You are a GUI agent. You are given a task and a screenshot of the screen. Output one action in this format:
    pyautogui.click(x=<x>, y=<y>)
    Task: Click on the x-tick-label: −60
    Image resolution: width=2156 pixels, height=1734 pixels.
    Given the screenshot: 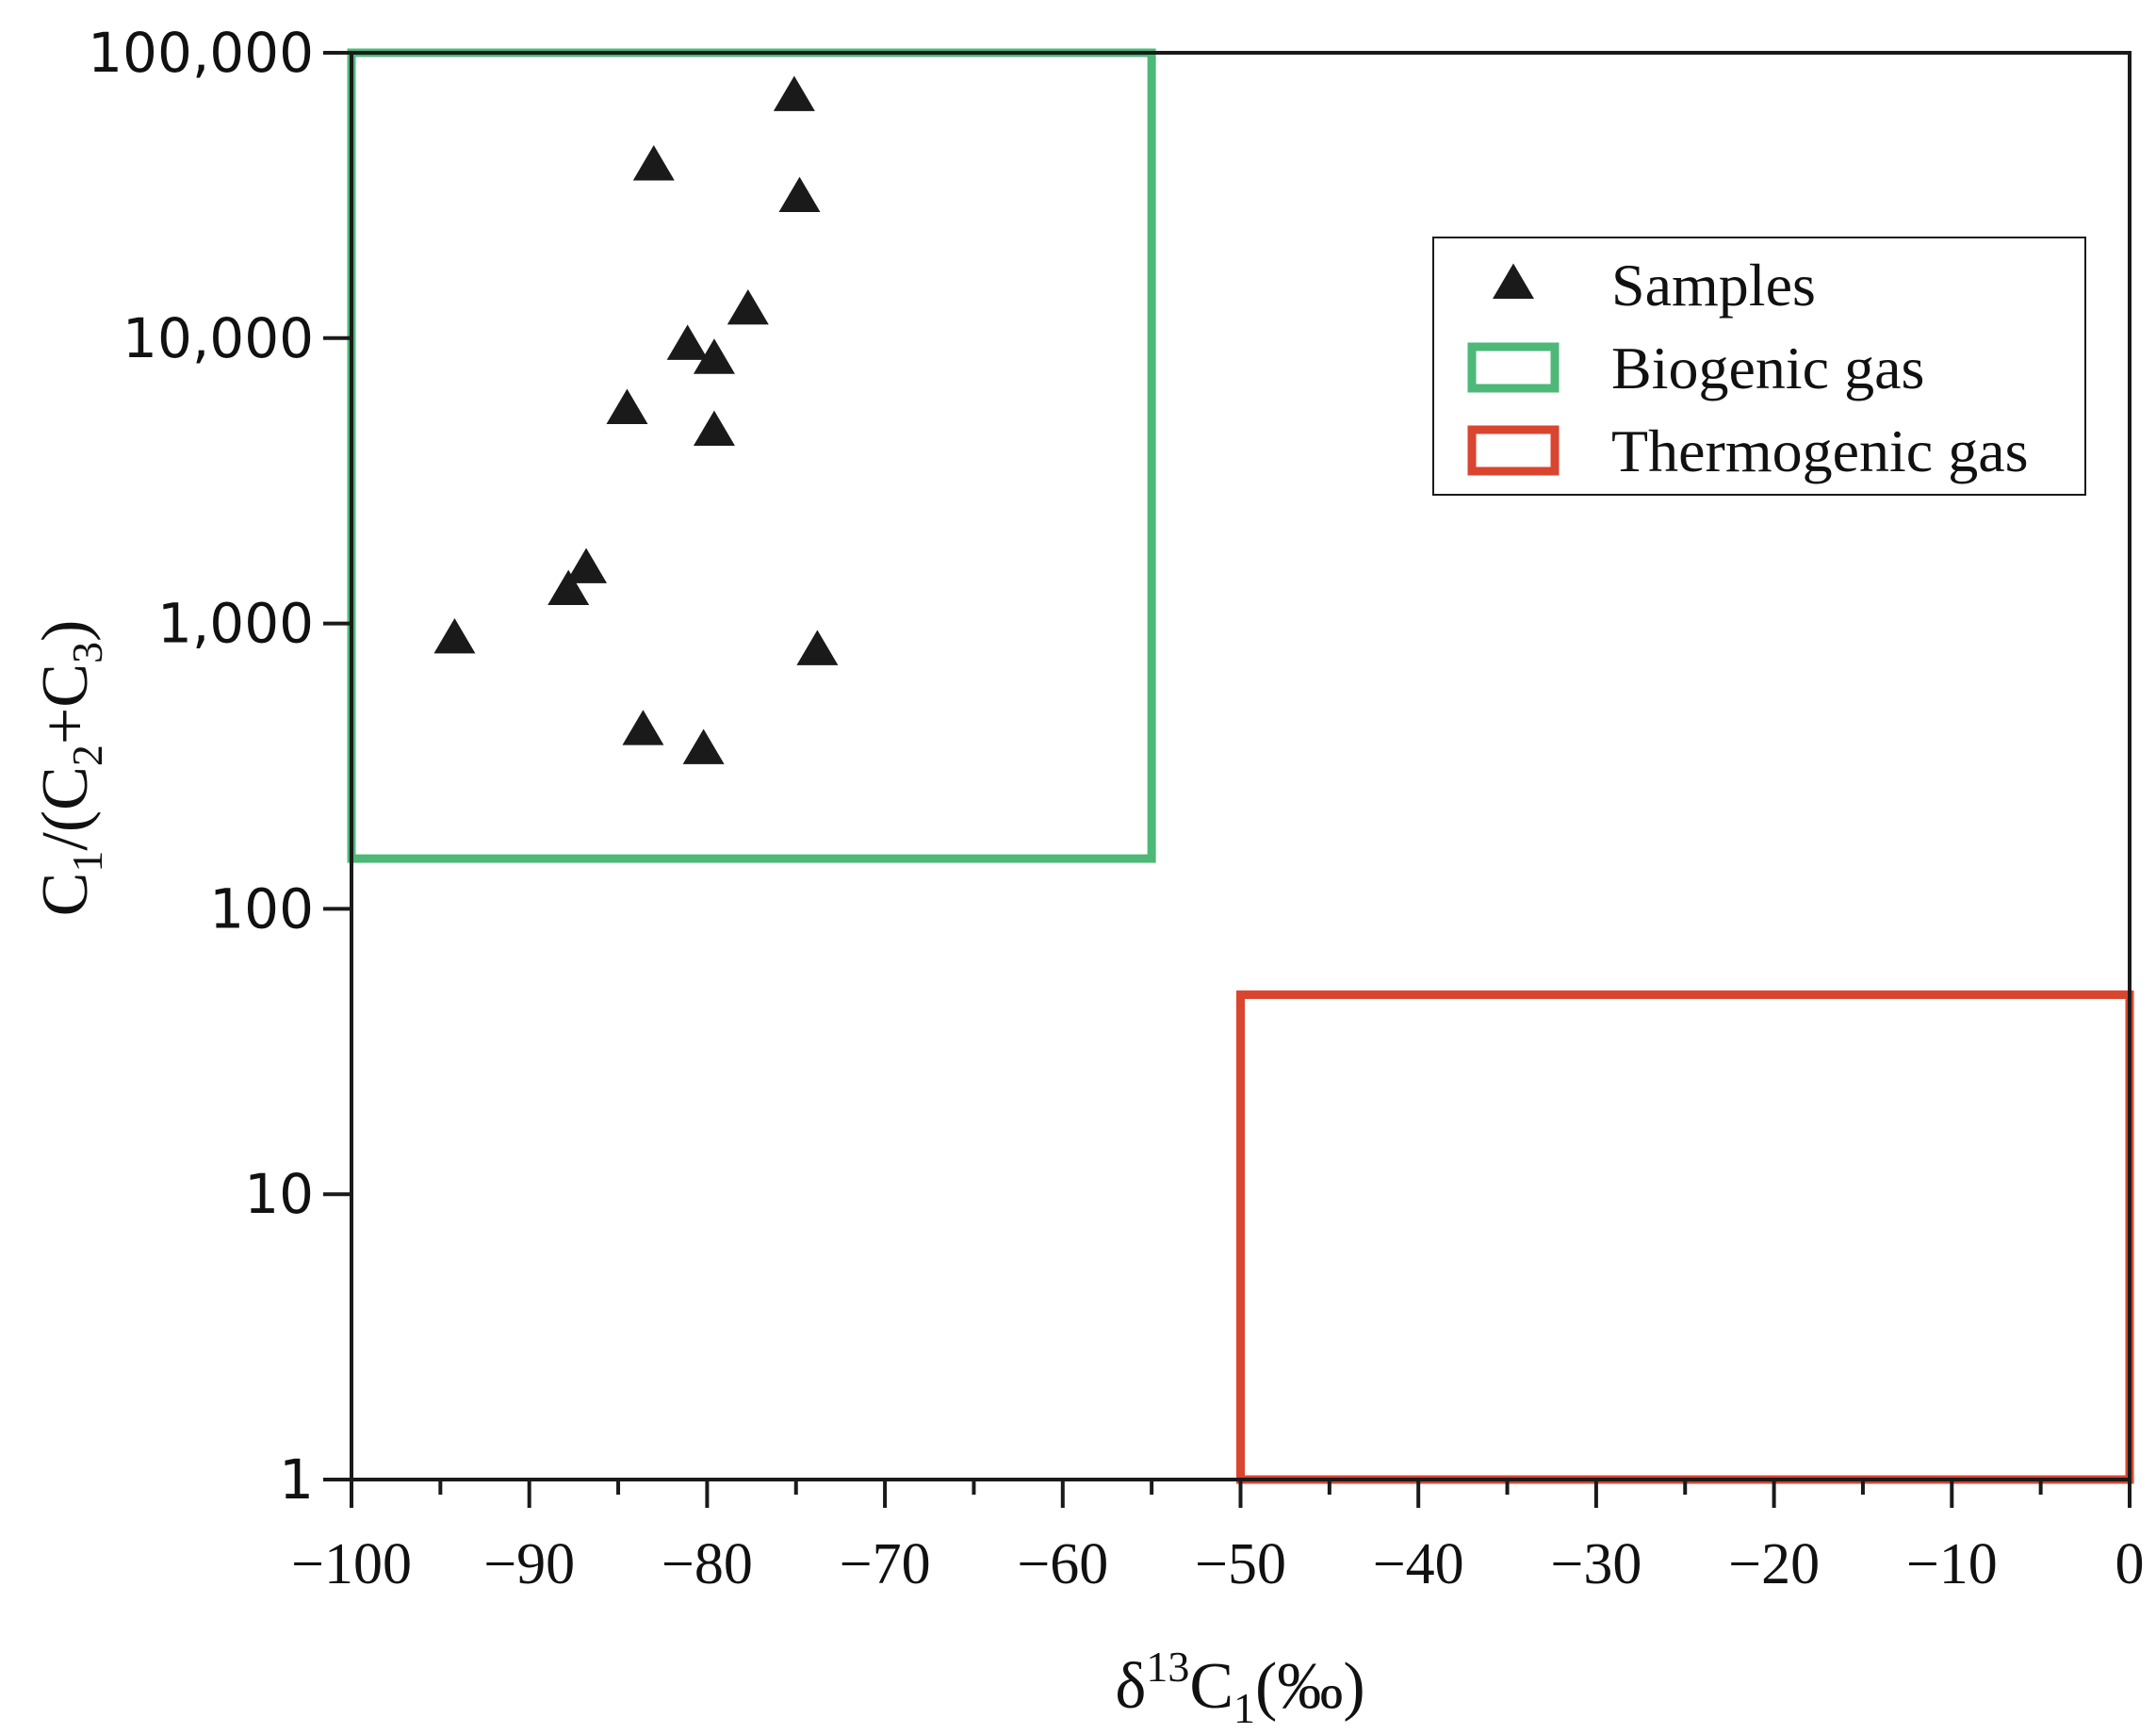 What is the action you would take?
    pyautogui.click(x=1062, y=1564)
    